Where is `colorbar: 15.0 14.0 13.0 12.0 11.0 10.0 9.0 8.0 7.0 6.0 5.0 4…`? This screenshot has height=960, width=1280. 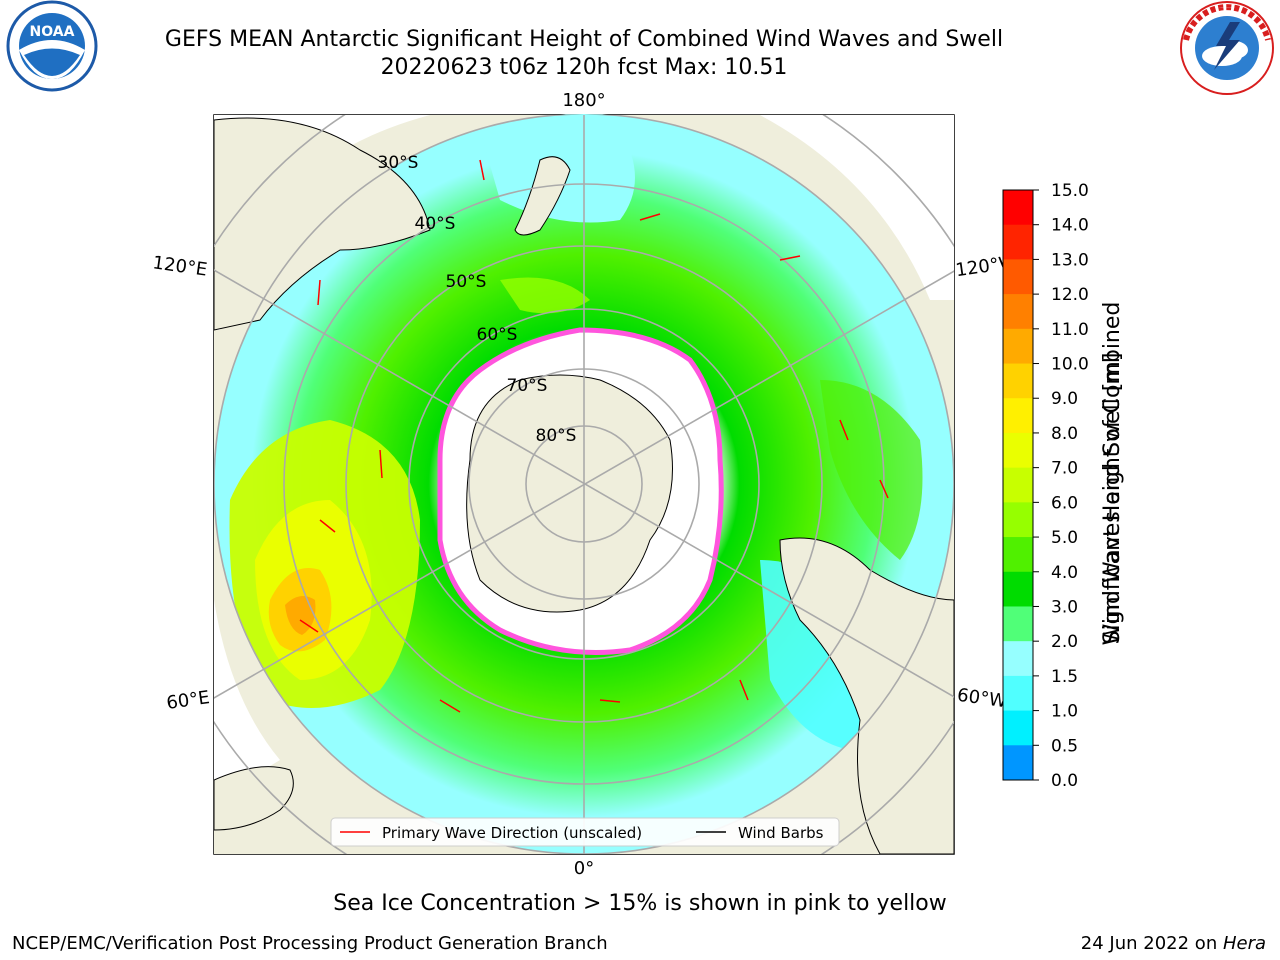
colorbar: 15.0 14.0 13.0 12.0 11.0 10.0 9.0 8.0 7.0 6.0 5.0 4… is located at coordinates (1045, 486).